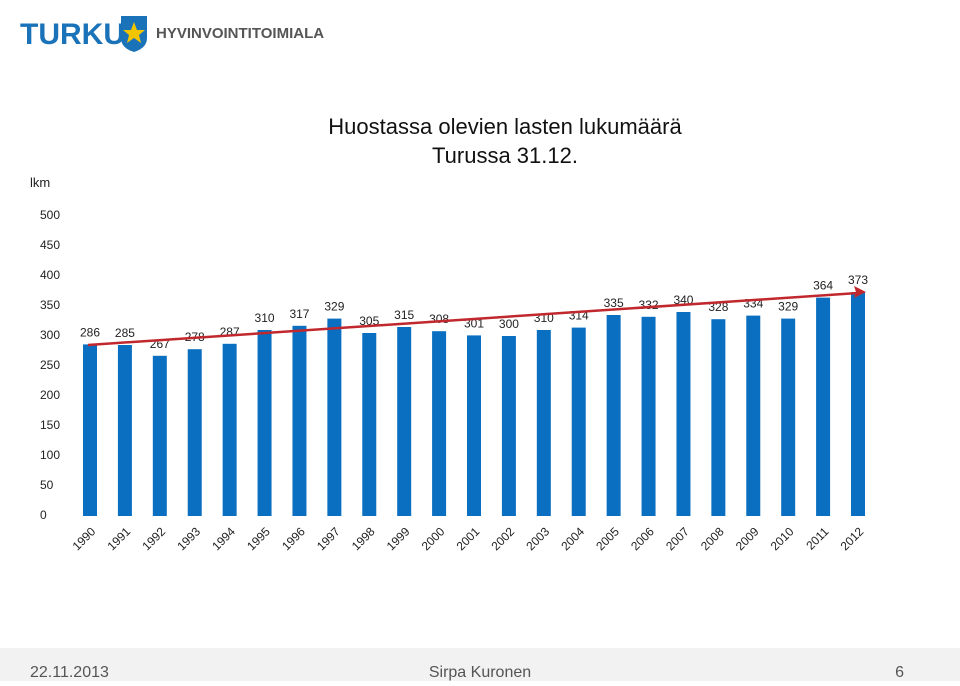  I want to click on value-label: 364, so click(823, 286).